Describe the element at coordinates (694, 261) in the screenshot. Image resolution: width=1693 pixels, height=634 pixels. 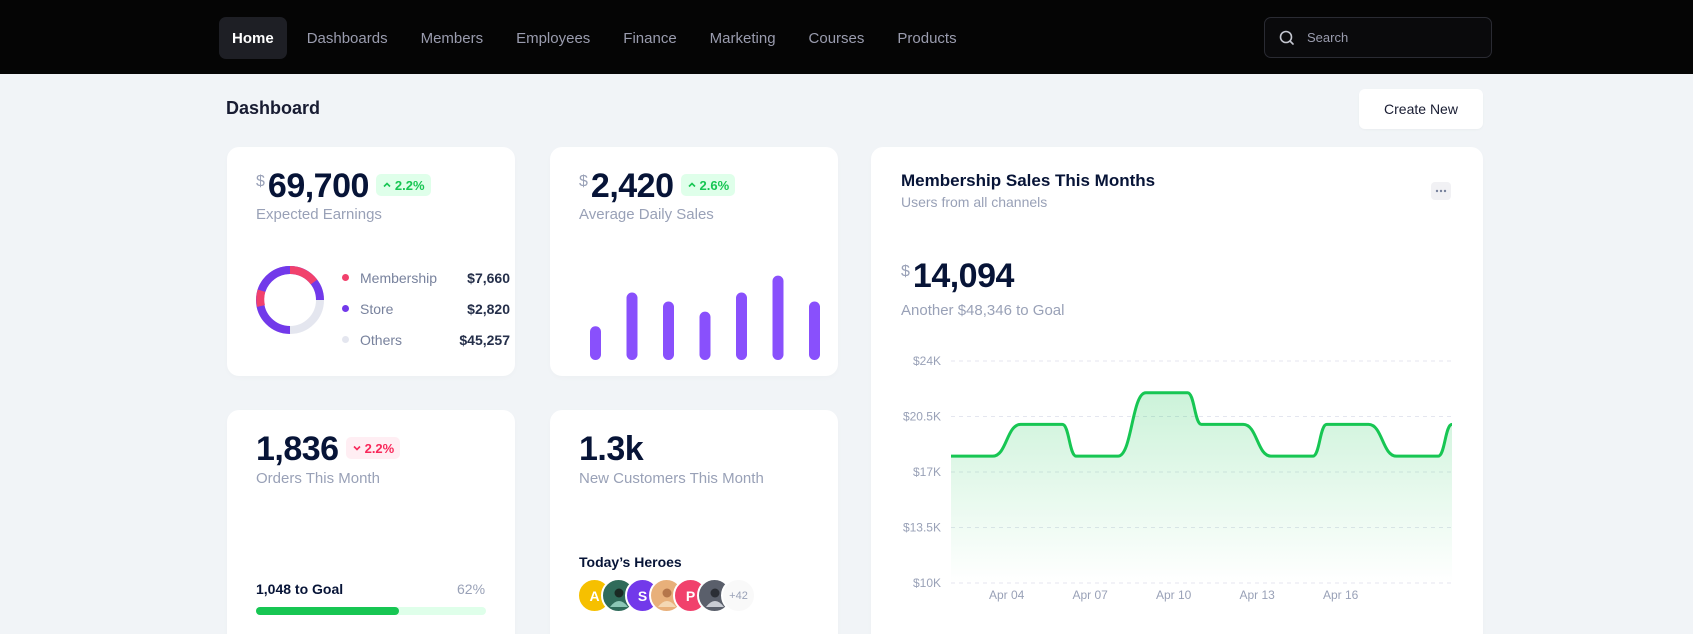
I see `average-daily-sales-card: $ 2,420 2.6% Average Daily Sales` at that location.